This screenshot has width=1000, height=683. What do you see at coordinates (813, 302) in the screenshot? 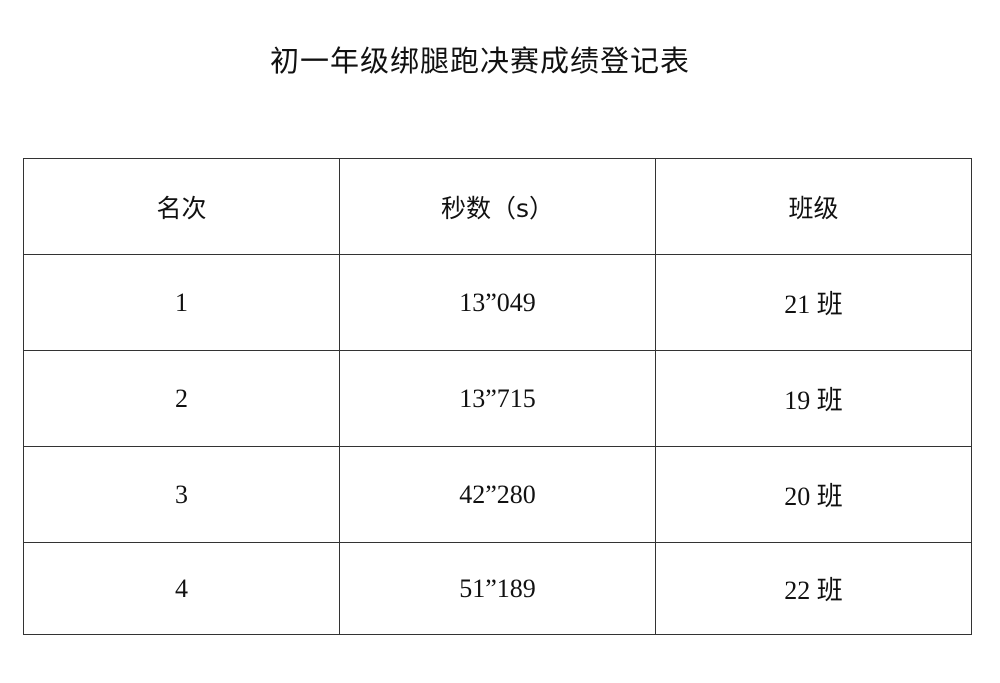
I see `cell-class: 21 班` at bounding box center [813, 302].